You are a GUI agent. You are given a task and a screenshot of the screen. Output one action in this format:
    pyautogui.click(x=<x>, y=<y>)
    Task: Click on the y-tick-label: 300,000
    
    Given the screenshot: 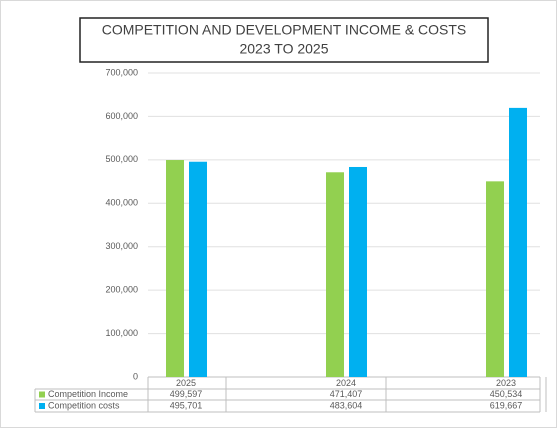 What is the action you would take?
    pyautogui.click(x=121, y=246)
    